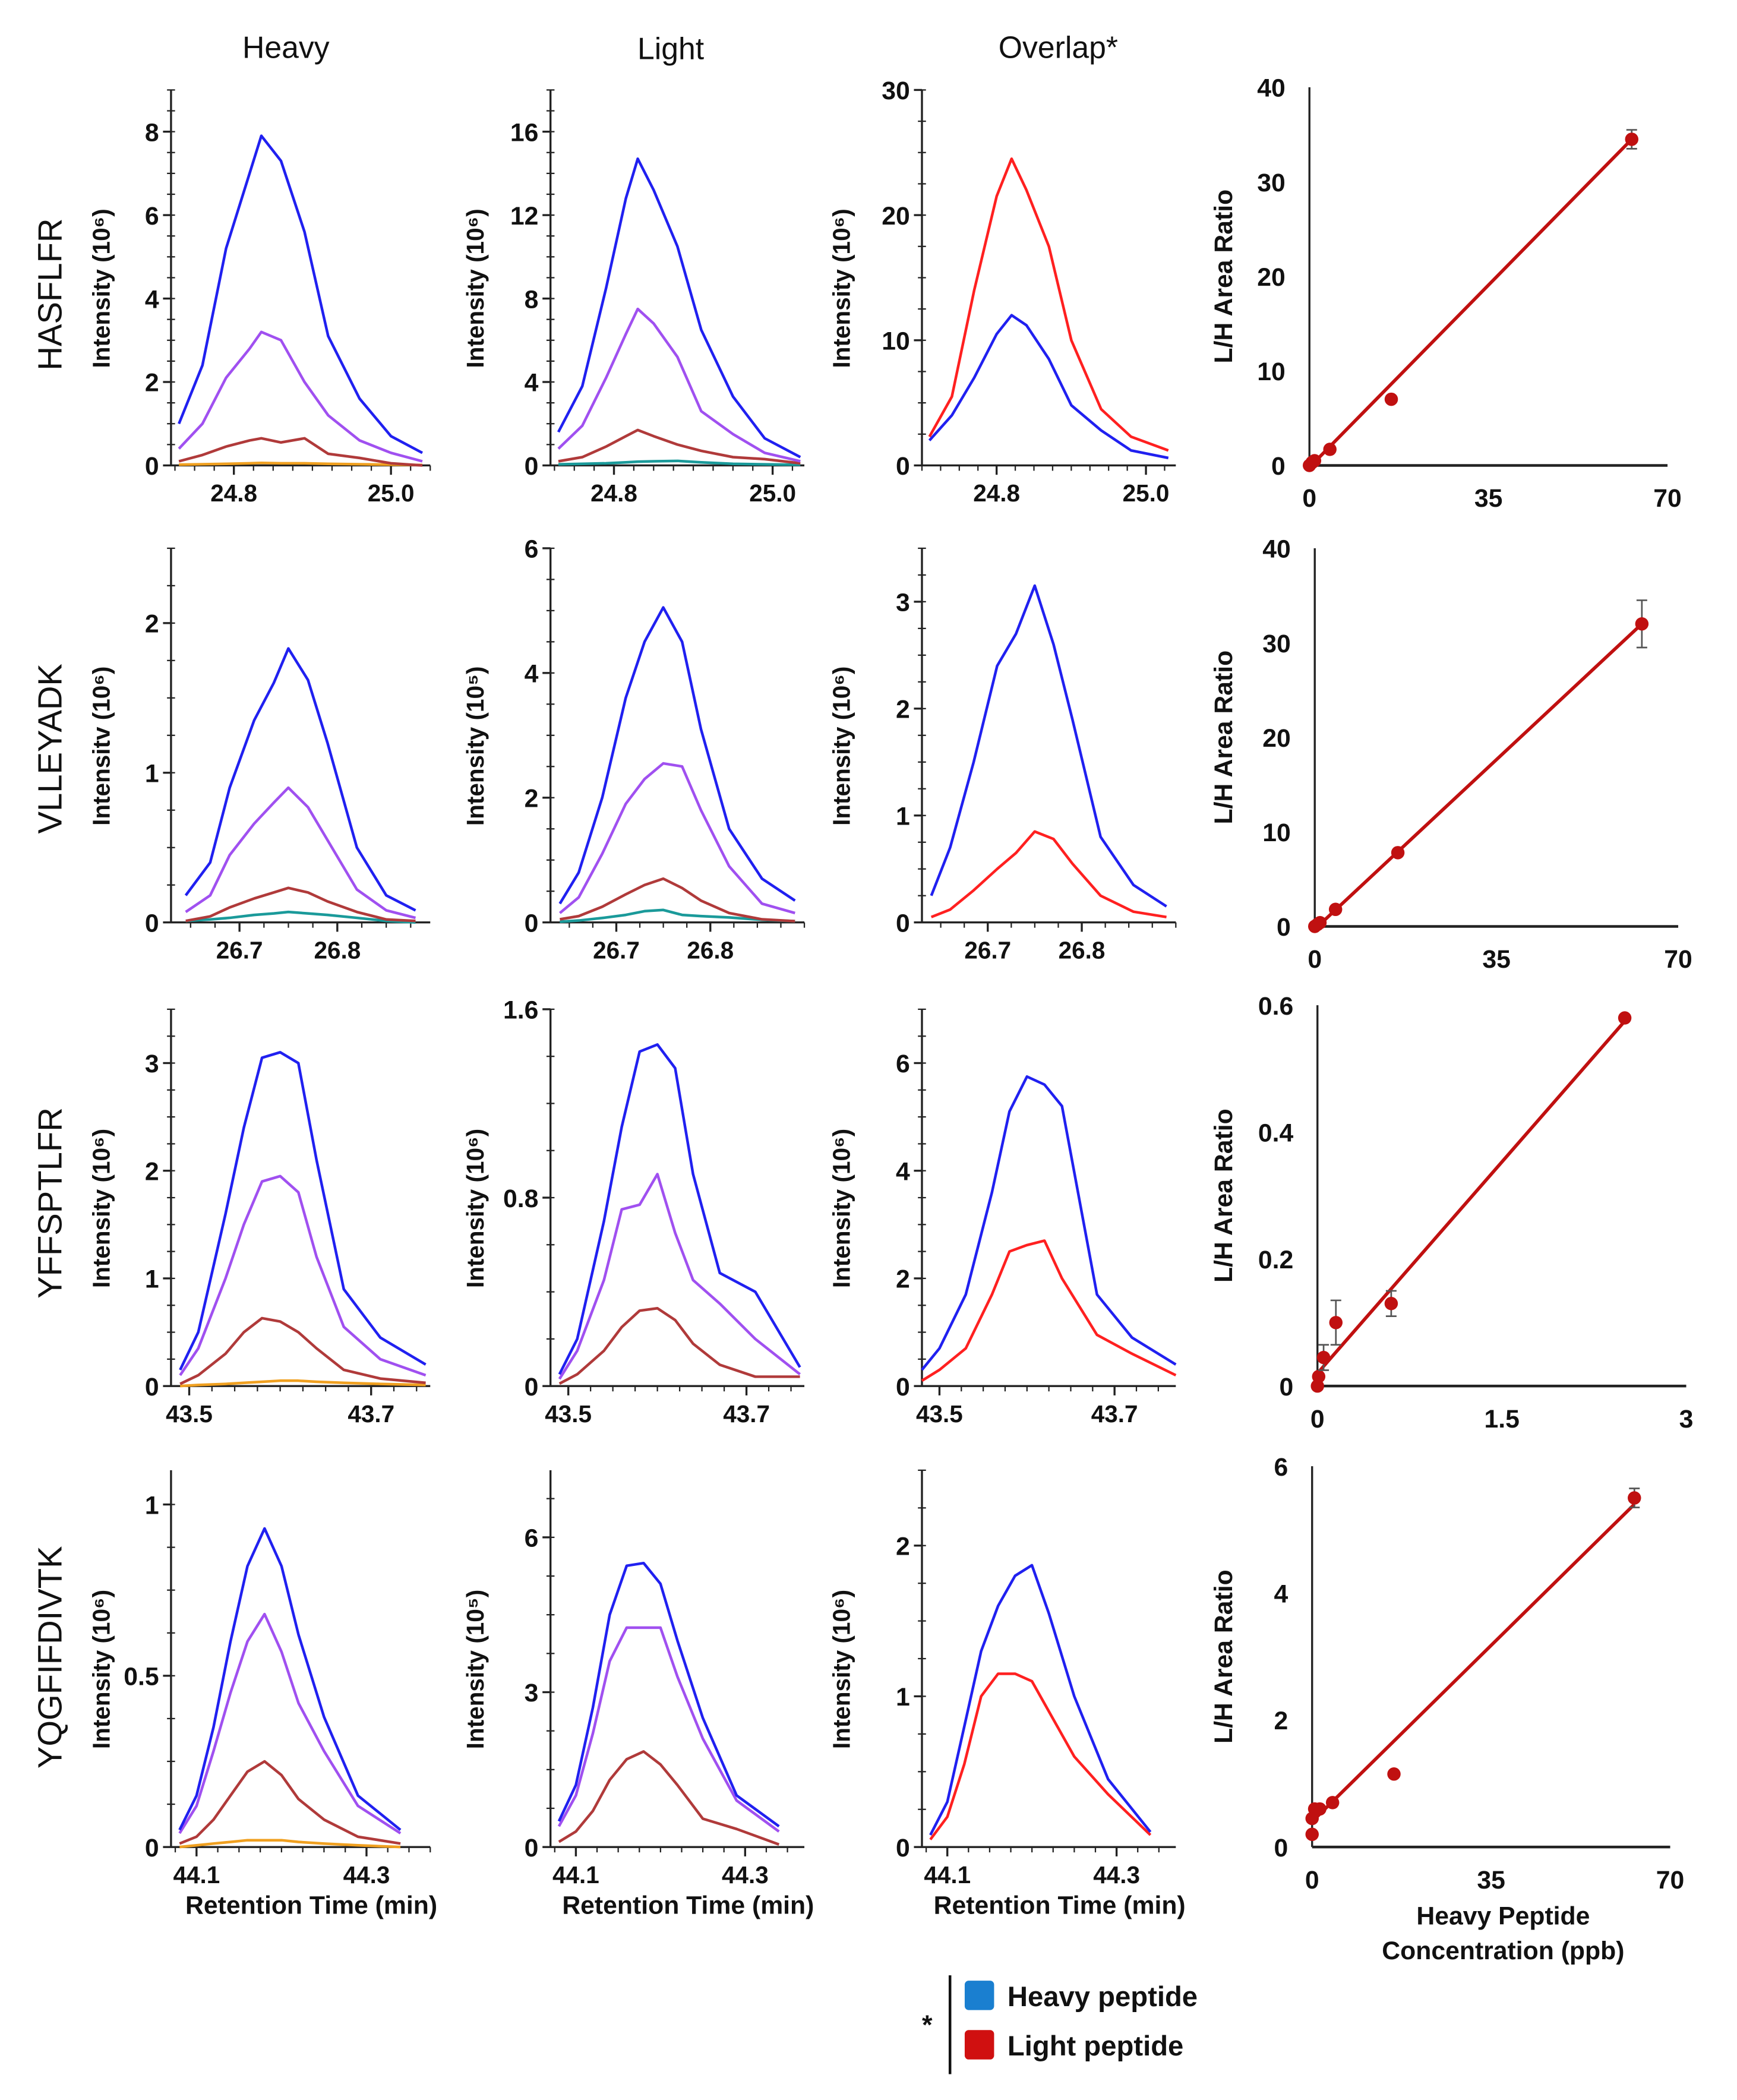 This screenshot has height=2100, width=1737. What do you see at coordinates (1276, 738) in the screenshot?
I see `y-tick-label: 20` at bounding box center [1276, 738].